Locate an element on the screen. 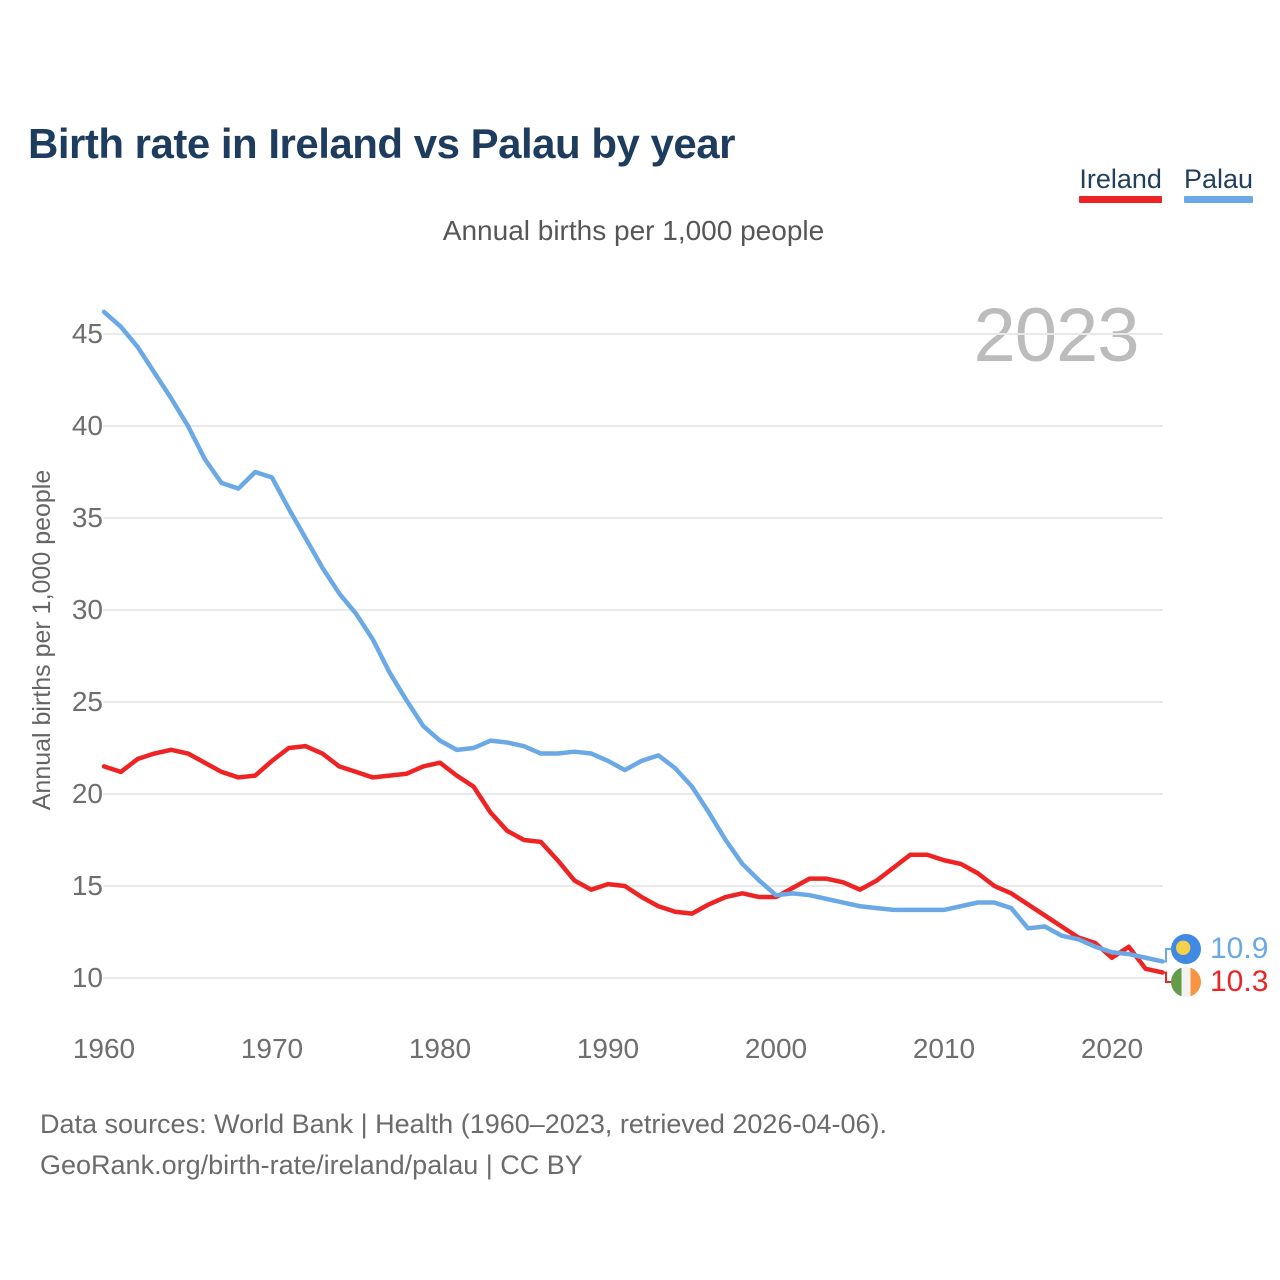 This screenshot has width=1280, height=1280. palau-flag-icon is located at coordinates (1186, 949).